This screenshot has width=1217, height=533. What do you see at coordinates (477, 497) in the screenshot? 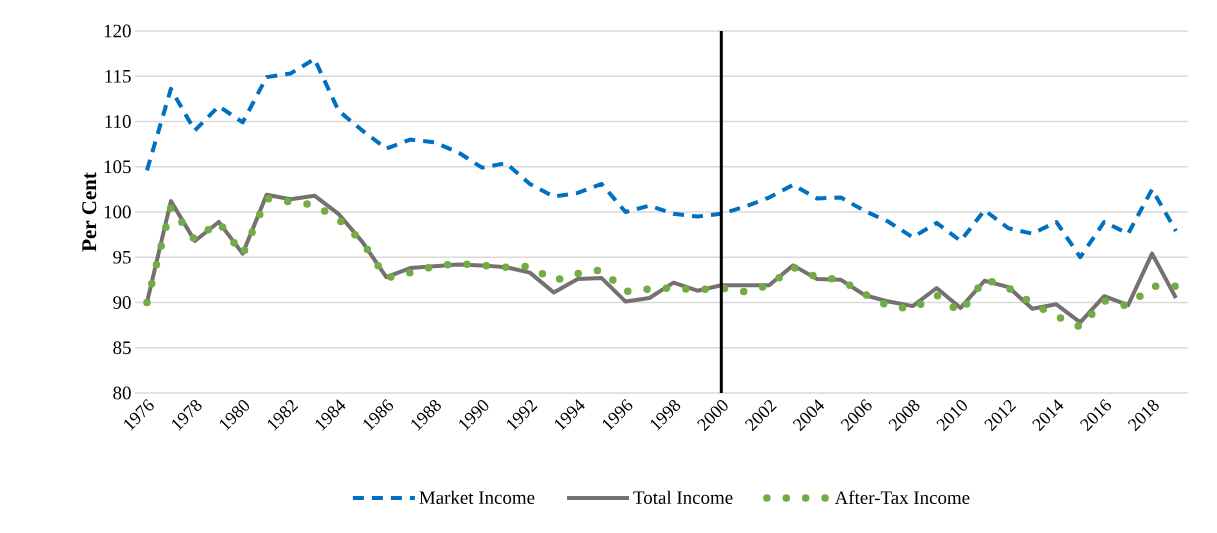
I see `legend-label: Market Income` at bounding box center [477, 497].